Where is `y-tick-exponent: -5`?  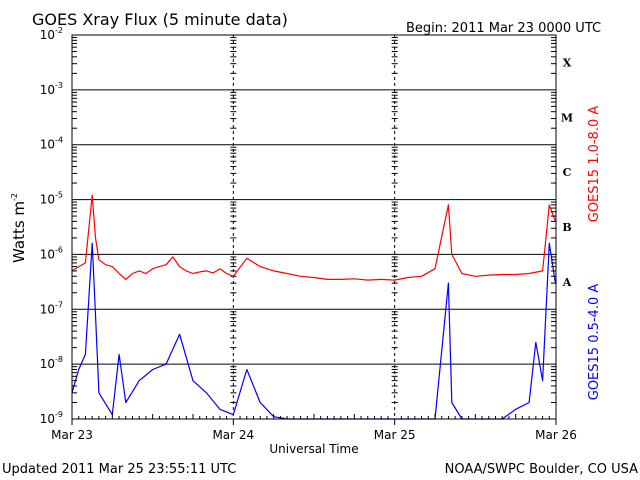 y-tick-exponent: -5 is located at coordinates (59, 195).